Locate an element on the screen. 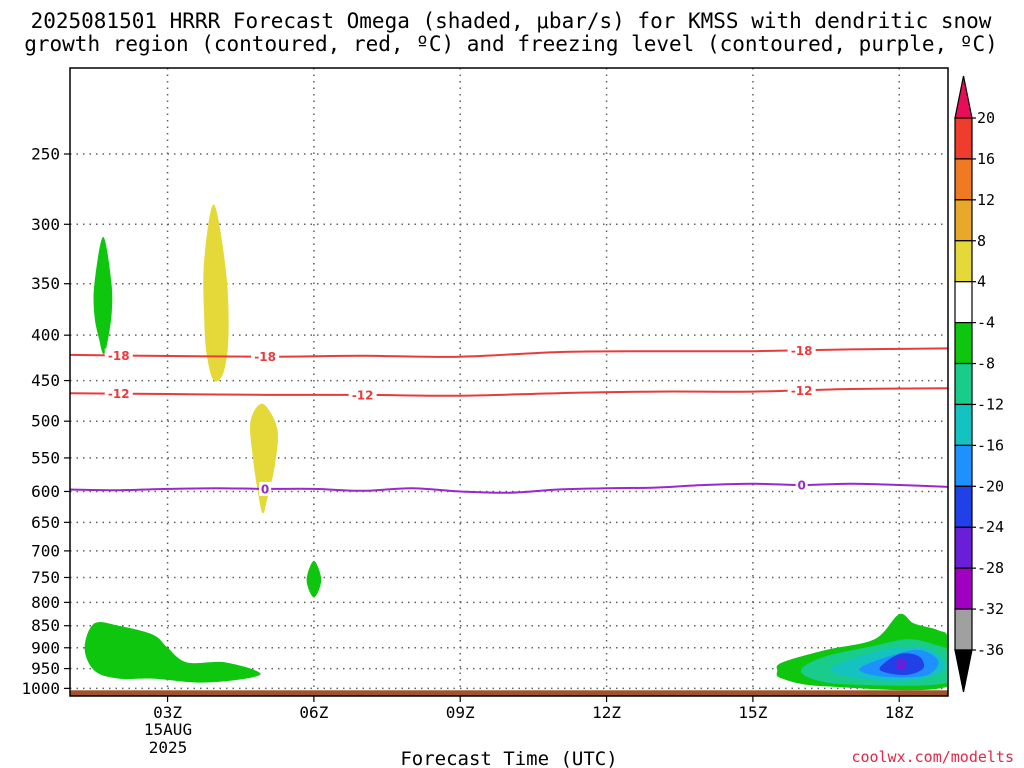  y-tick-label: 750 is located at coordinates (45, 577).